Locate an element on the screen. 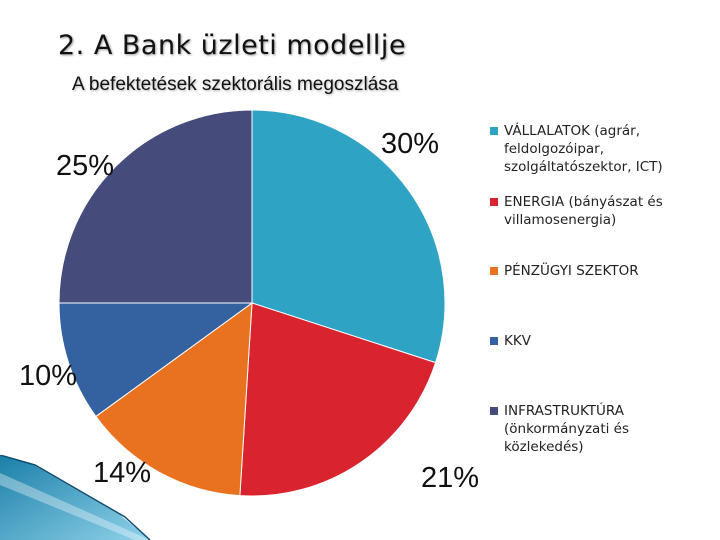  slide-title: 2. A Bank üzleti modellje is located at coordinates (232, 45).